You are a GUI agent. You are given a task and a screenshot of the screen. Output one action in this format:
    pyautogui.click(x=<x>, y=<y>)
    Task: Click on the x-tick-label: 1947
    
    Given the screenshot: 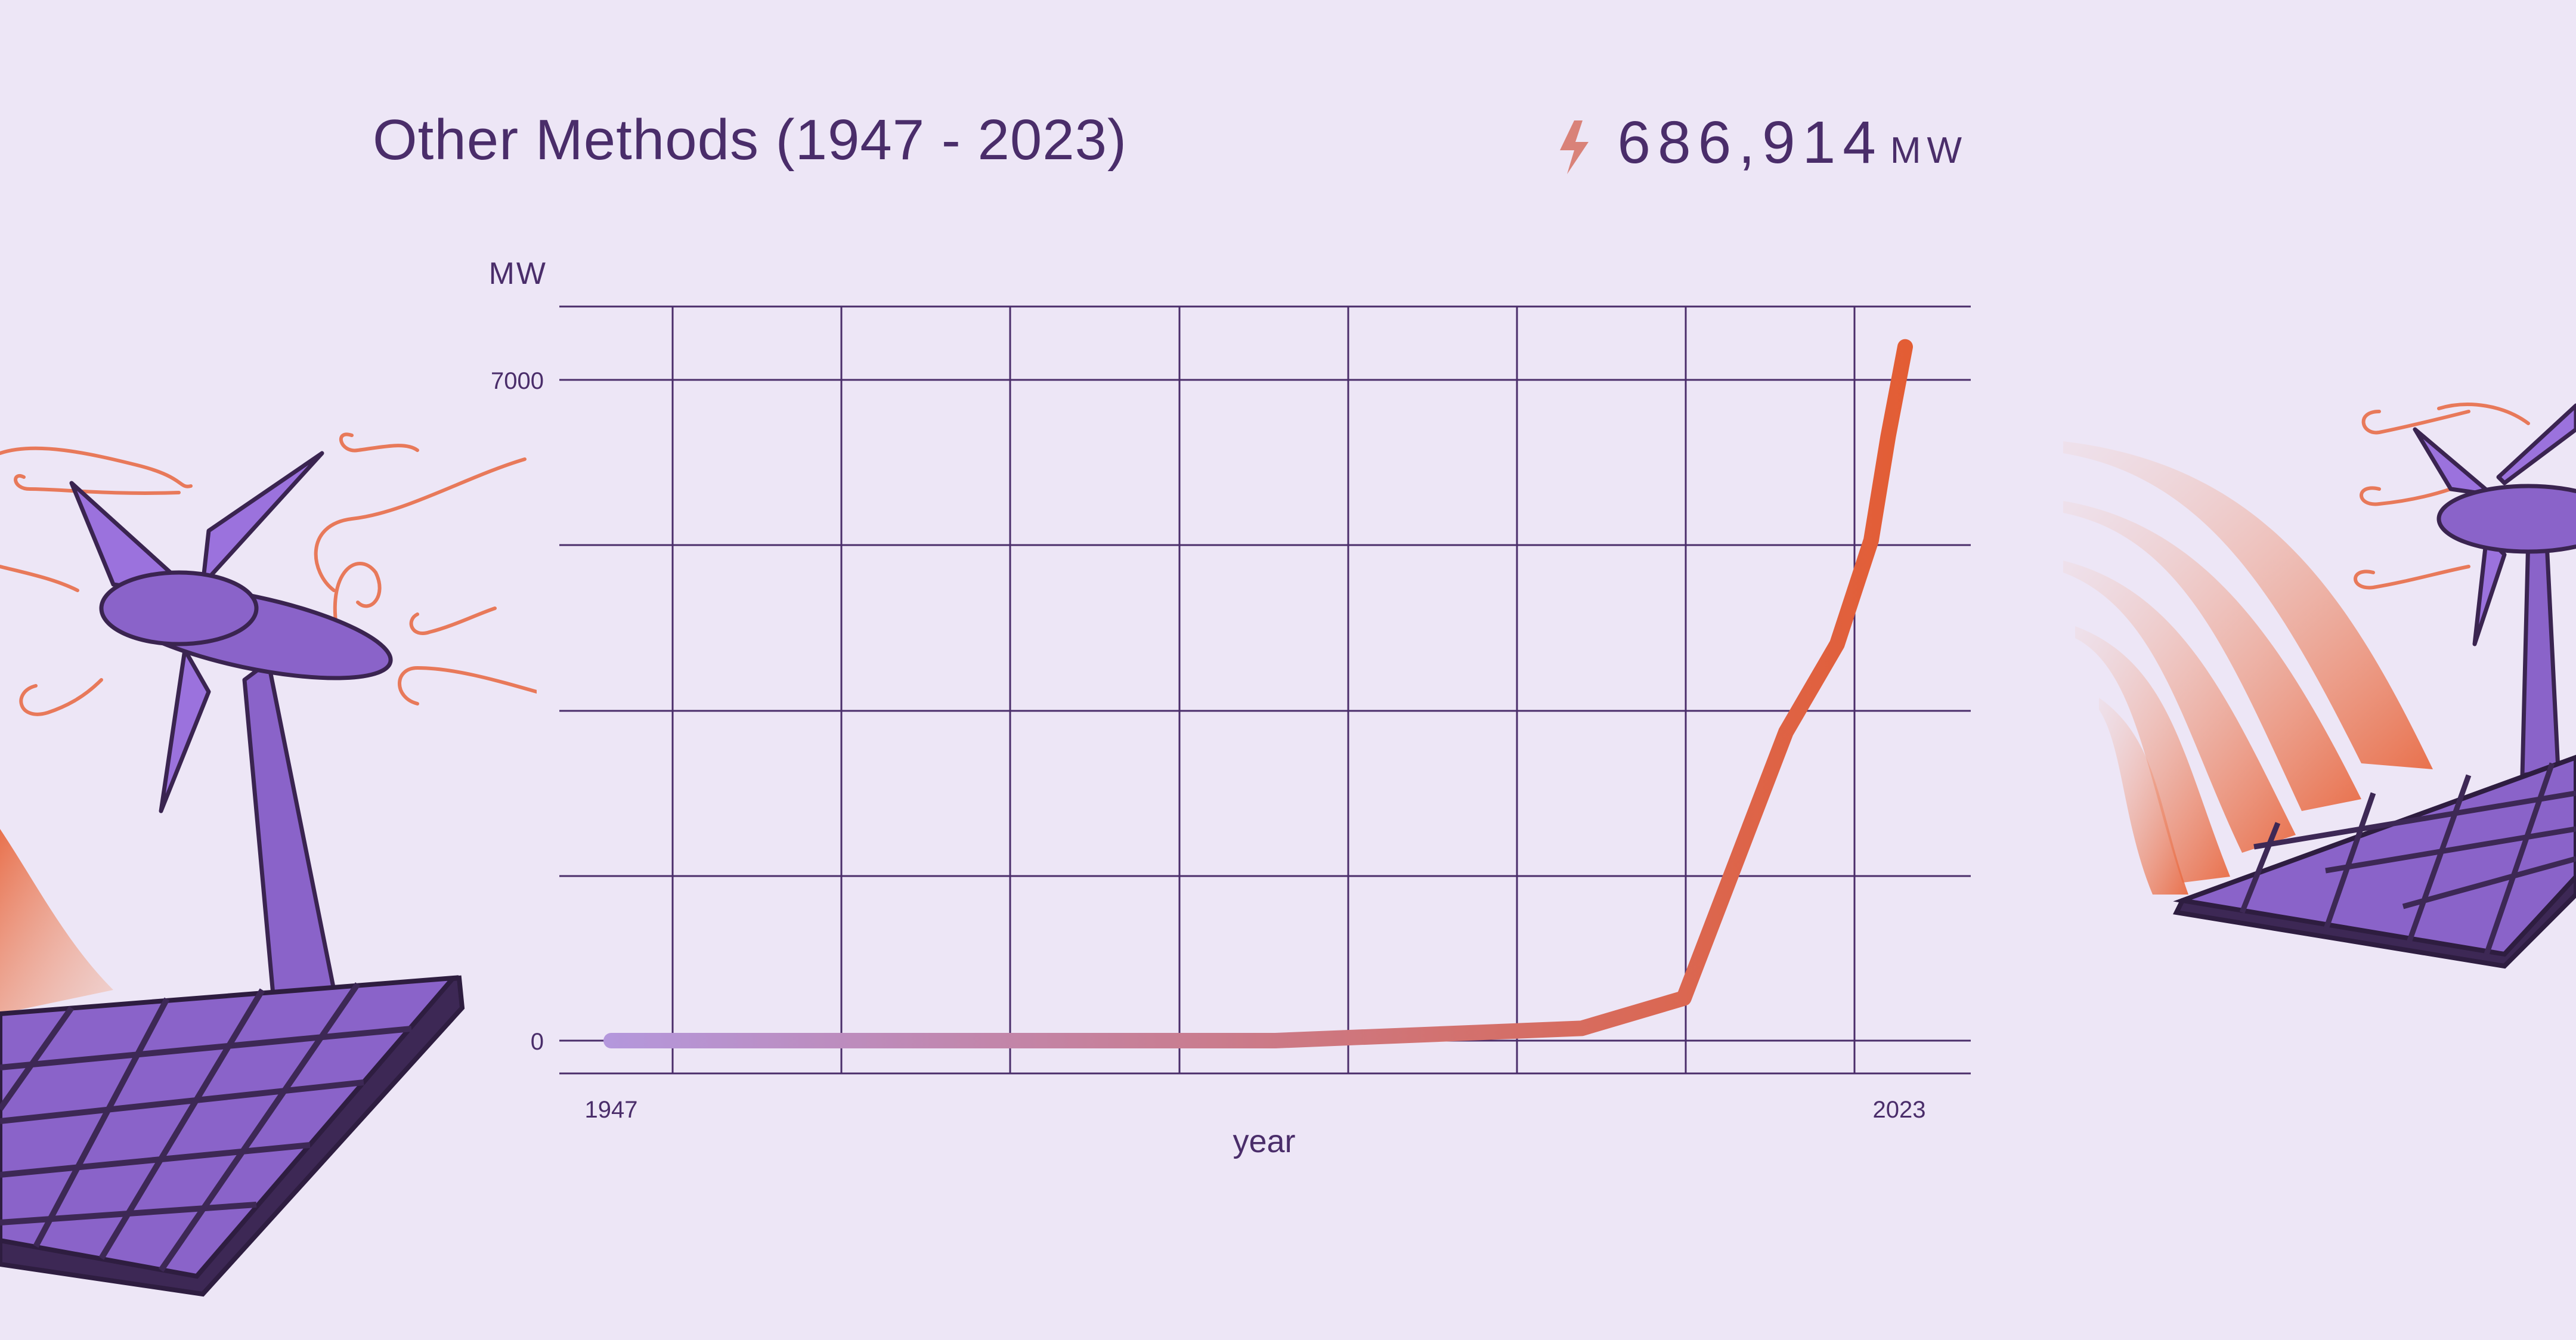 What is the action you would take?
    pyautogui.click(x=612, y=1110)
    